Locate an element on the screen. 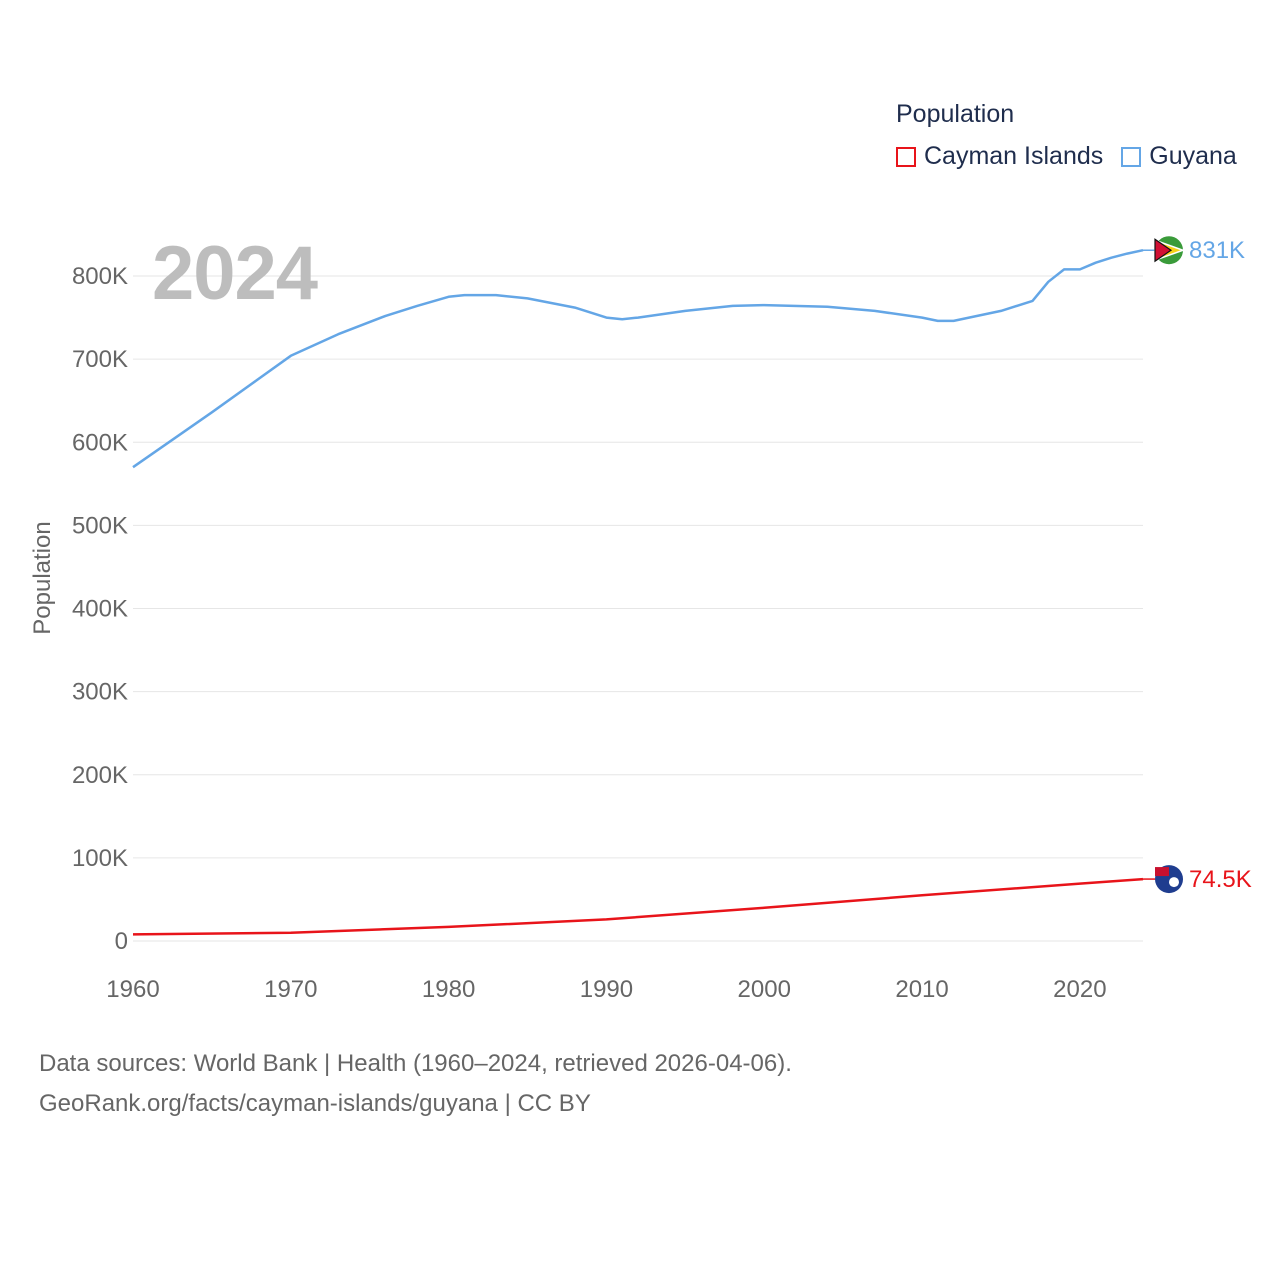 This screenshot has width=1280, height=1280. legend-label-cayman-islands: Cayman Islands is located at coordinates (1014, 156).